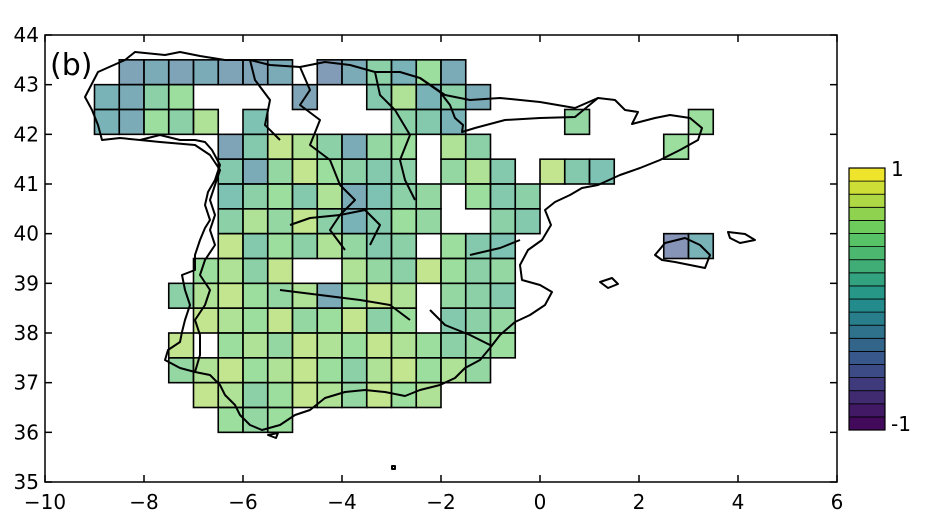 Image resolution: width=928 pixels, height=518 pixels. What do you see at coordinates (837, 502) in the screenshot?
I see `x-tick-label: 6` at bounding box center [837, 502].